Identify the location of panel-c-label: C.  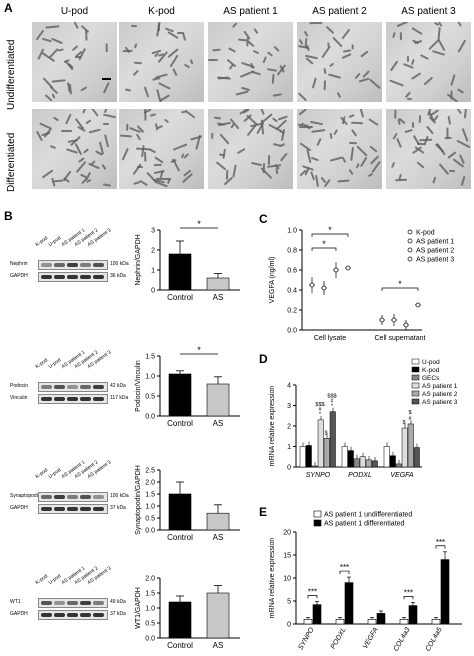
(263, 219).